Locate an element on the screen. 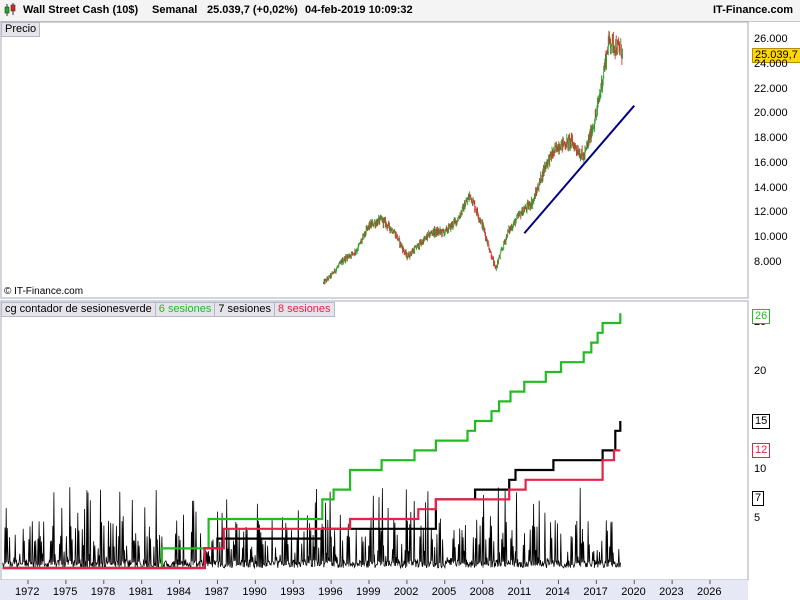 The height and width of the screenshot is (600, 800). quote-label: 25.039,7 (+0,02%) is located at coordinates (252, 10).